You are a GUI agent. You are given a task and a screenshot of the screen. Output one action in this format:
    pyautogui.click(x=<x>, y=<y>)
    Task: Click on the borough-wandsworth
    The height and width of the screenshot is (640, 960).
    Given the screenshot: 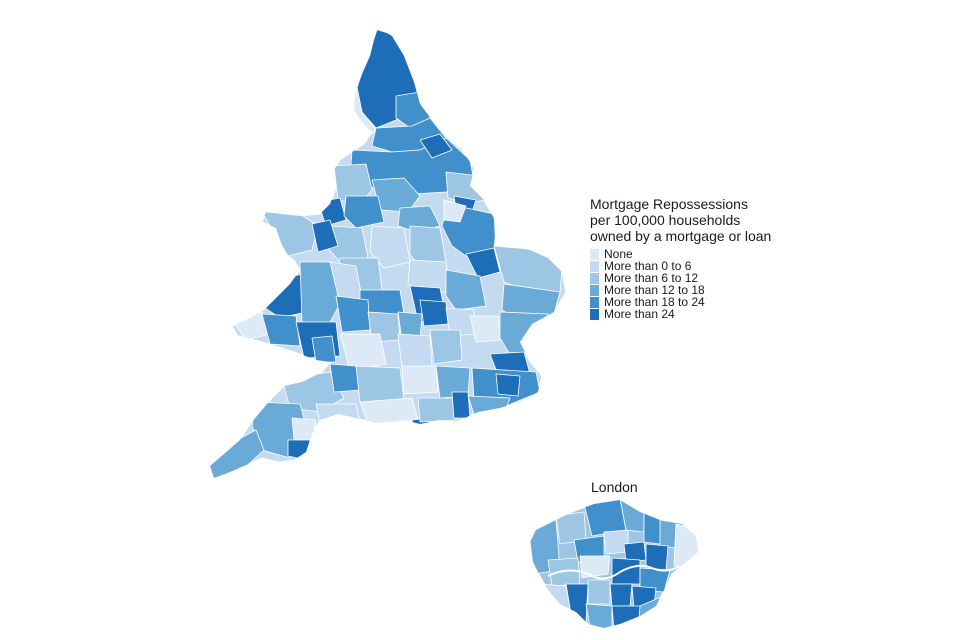 What is the action you would take?
    pyautogui.click(x=599, y=592)
    